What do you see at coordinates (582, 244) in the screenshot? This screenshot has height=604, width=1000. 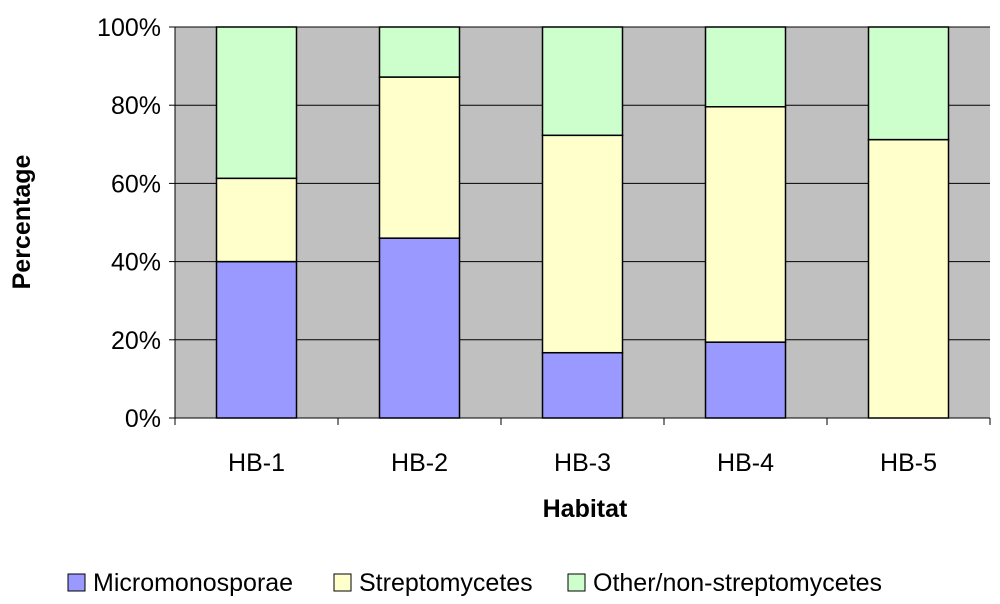 I see `bar-segment-hb-3-streptomycetes` at bounding box center [582, 244].